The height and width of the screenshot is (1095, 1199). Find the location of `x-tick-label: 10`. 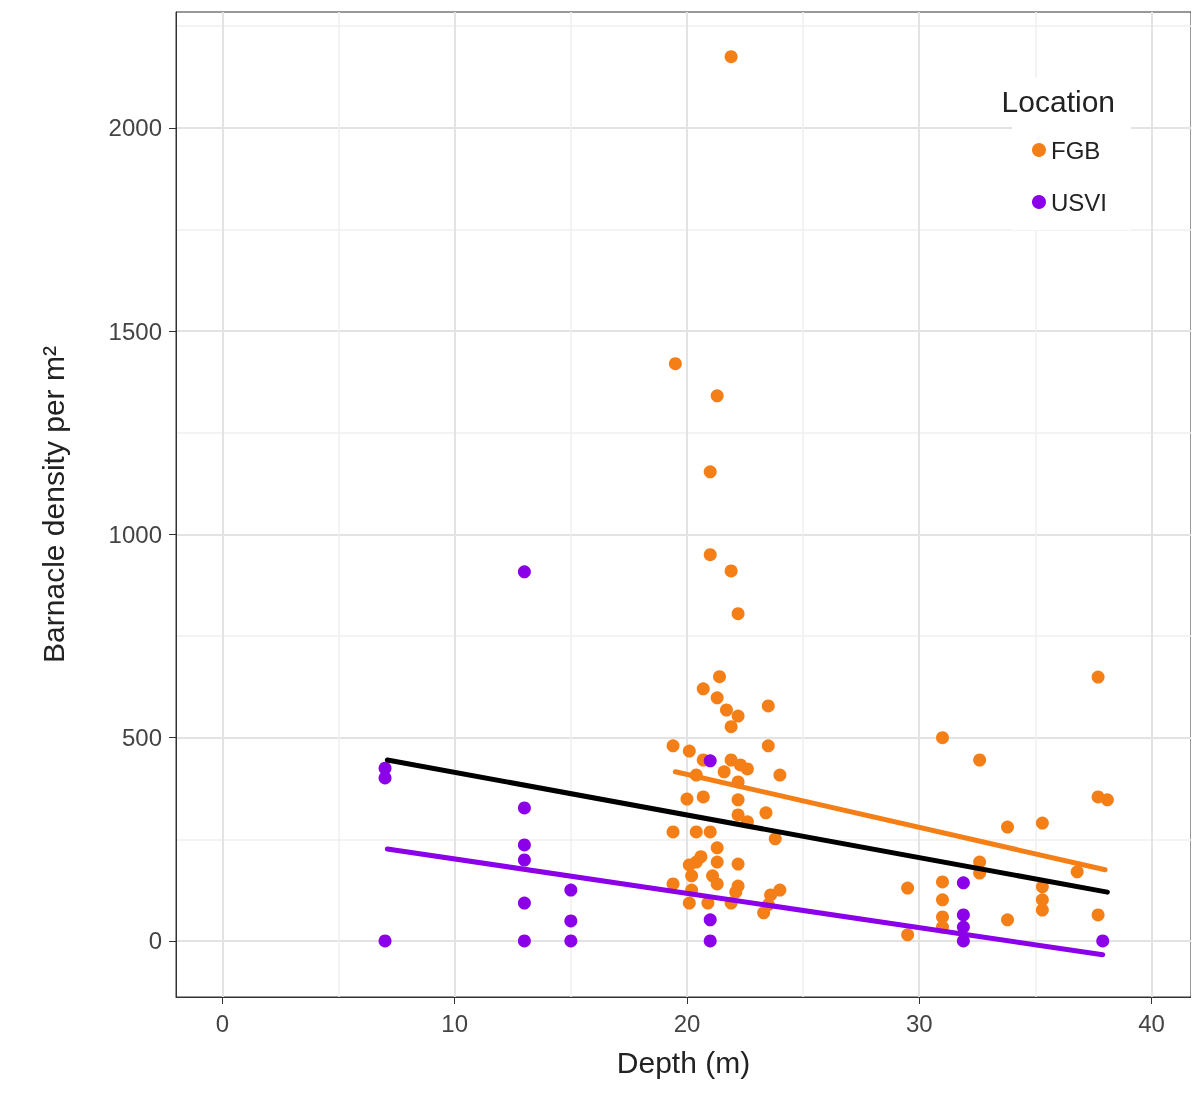

x-tick-label: 10 is located at coordinates (455, 1023).